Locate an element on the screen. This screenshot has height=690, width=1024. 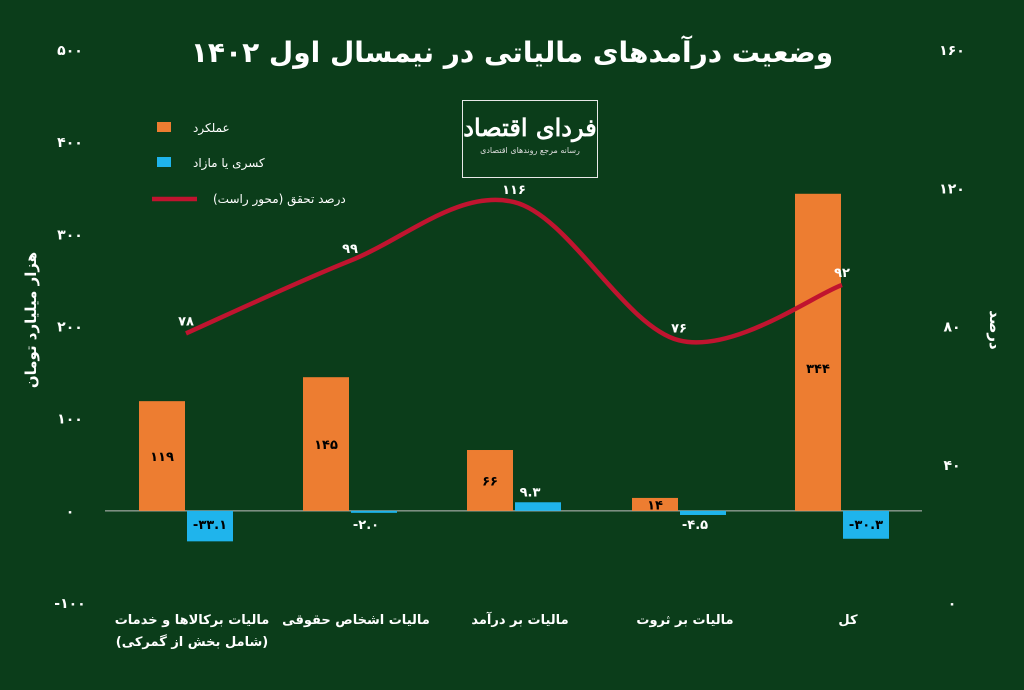
legend-label-line: درصد تحقق (محور راست) is located at coordinates (279, 199).